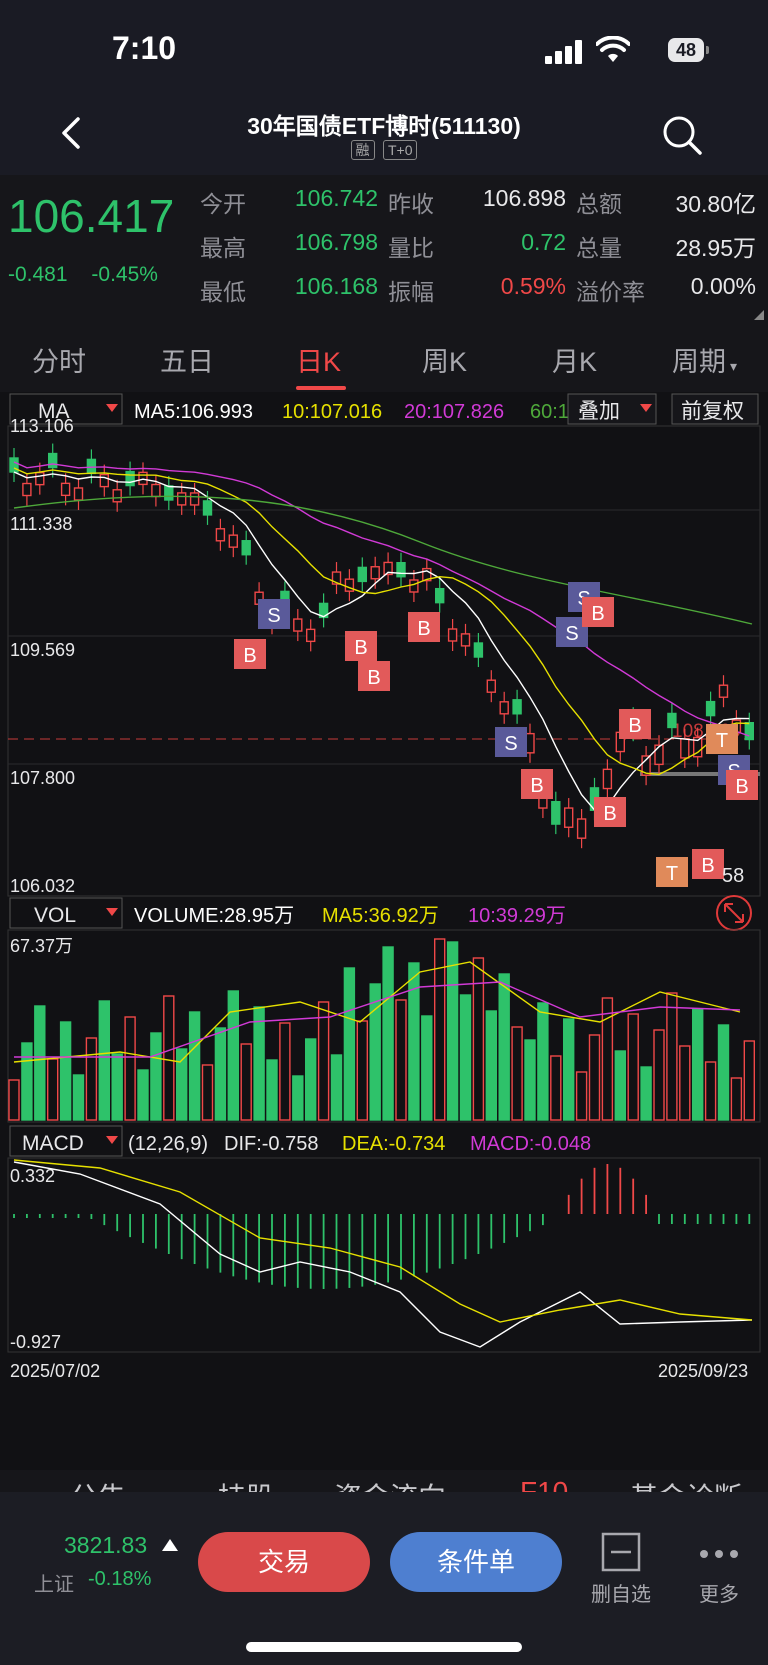 Image resolution: width=768 pixels, height=1665 pixels. Describe the element at coordinates (411, 204) in the screenshot. I see `quote-label: 昨收` at that location.